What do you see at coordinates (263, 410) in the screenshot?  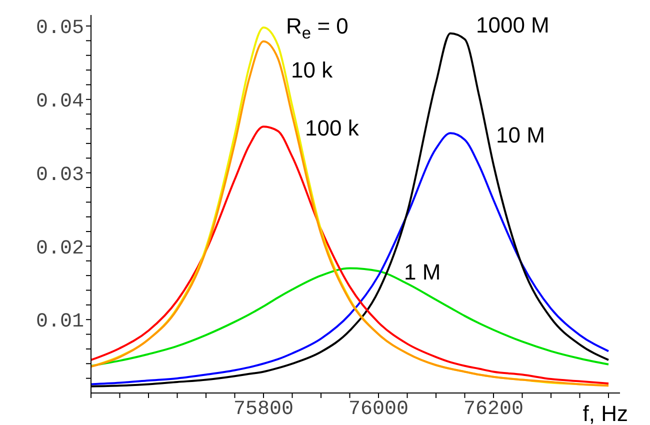 I see `x-tick-label: 75800` at bounding box center [263, 410].